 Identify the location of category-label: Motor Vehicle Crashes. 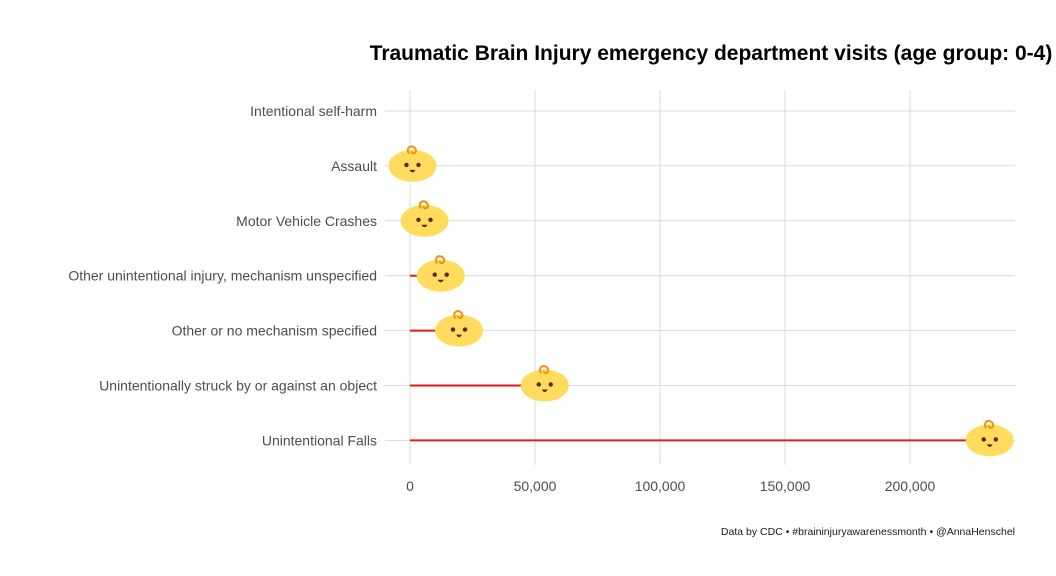
(306, 221).